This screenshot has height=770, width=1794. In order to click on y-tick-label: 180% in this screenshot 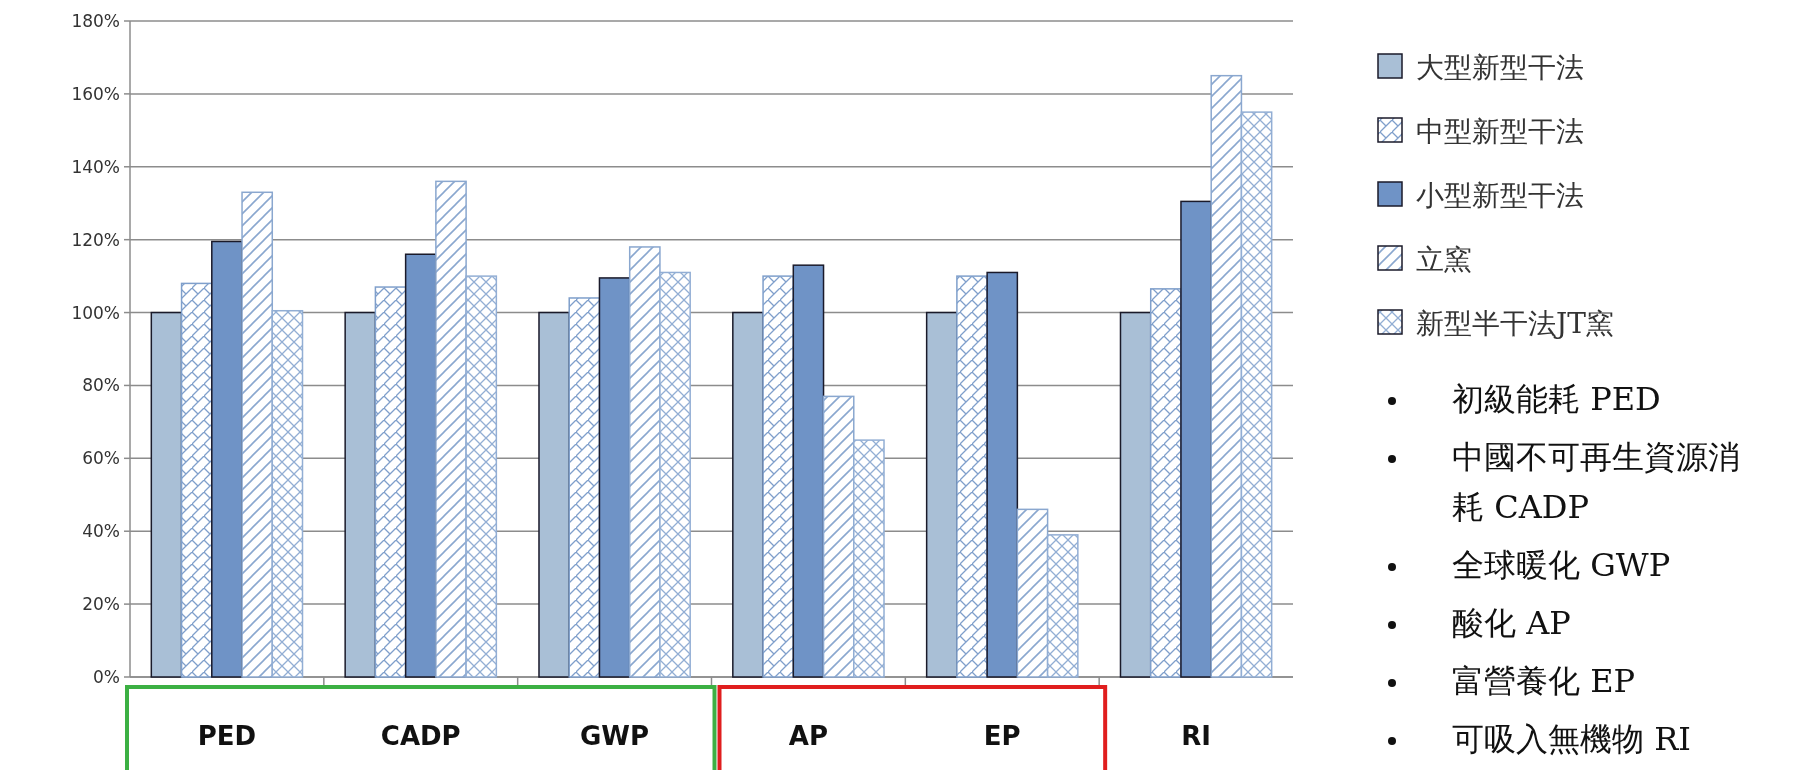, I will do `click(95, 21)`.